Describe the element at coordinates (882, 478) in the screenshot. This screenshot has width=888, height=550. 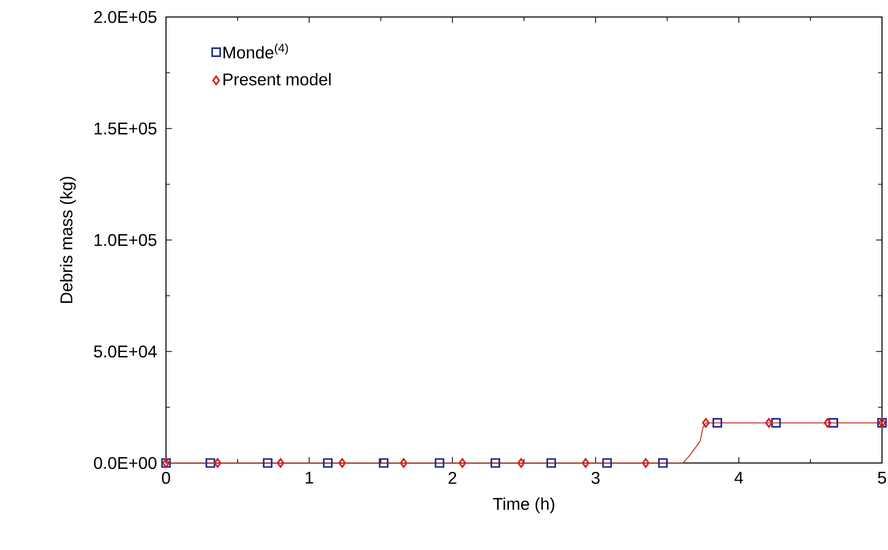
I see `x-tick-label: 5` at that location.